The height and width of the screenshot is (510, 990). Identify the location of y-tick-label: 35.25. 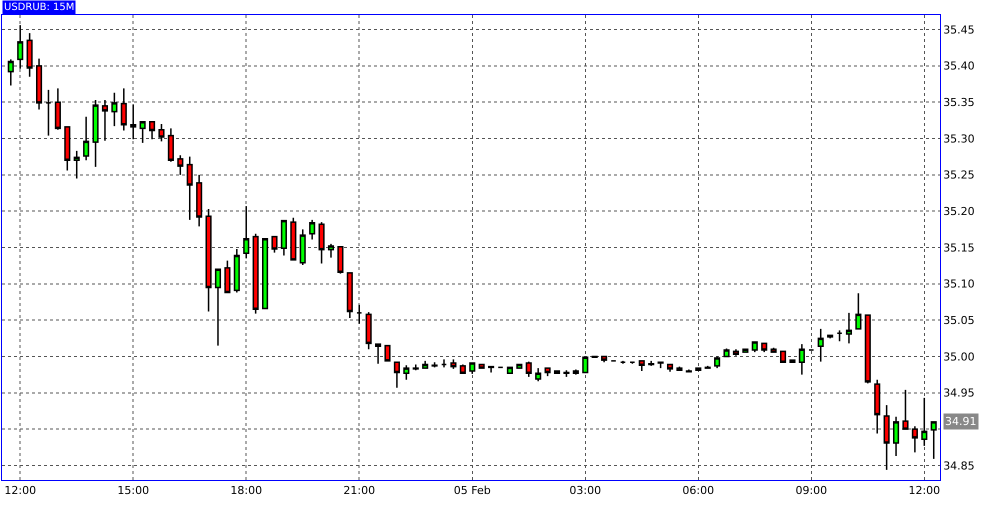
(959, 175).